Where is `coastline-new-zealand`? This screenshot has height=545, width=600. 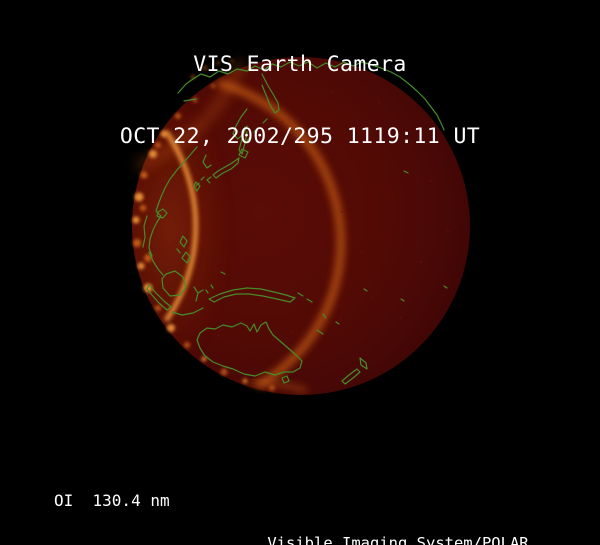
coastline-new-zealand is located at coordinates (354, 371).